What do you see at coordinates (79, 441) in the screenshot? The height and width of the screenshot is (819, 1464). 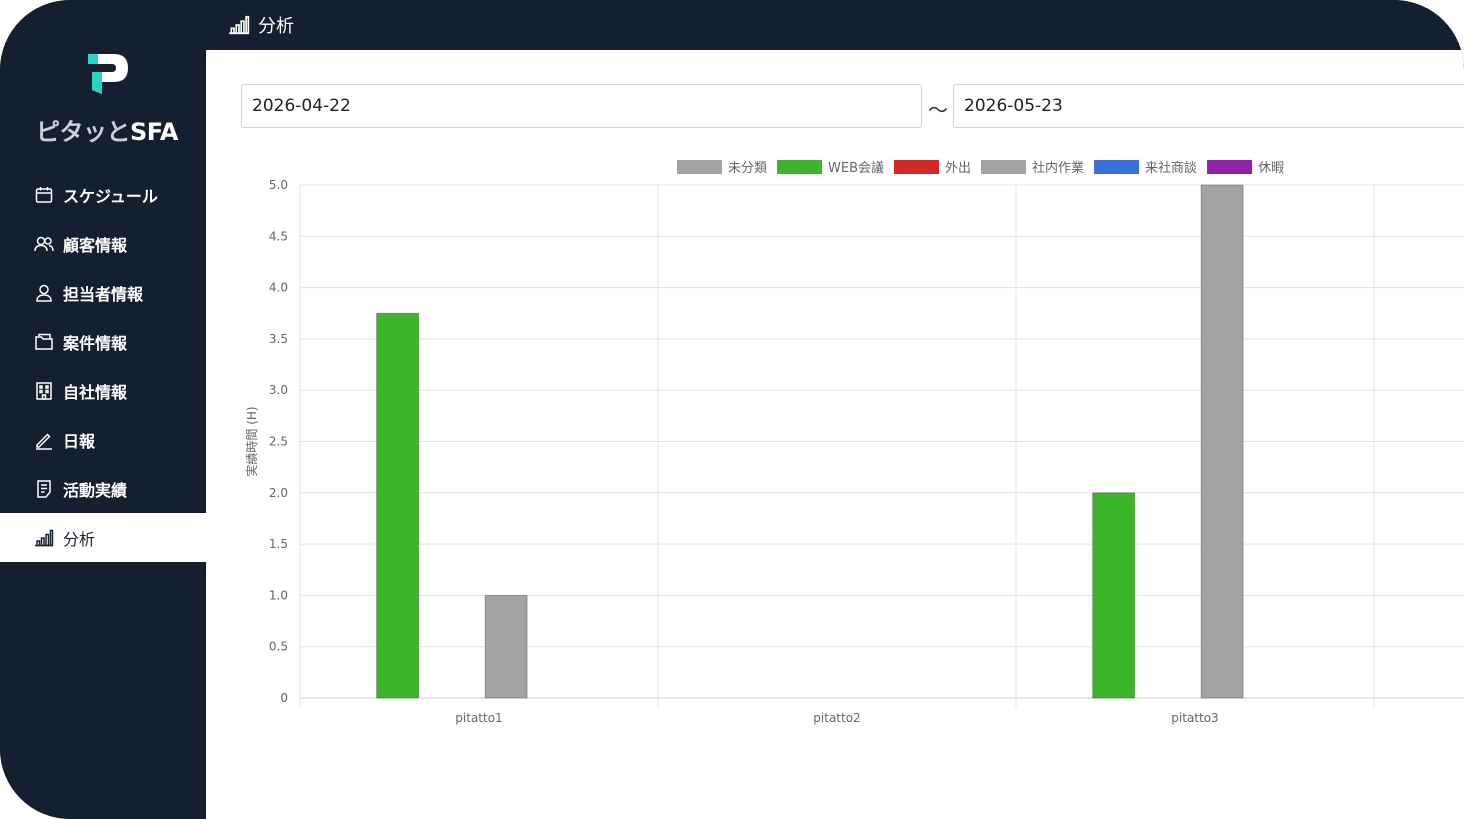 I see `sidebar-item-label: 日報` at bounding box center [79, 441].